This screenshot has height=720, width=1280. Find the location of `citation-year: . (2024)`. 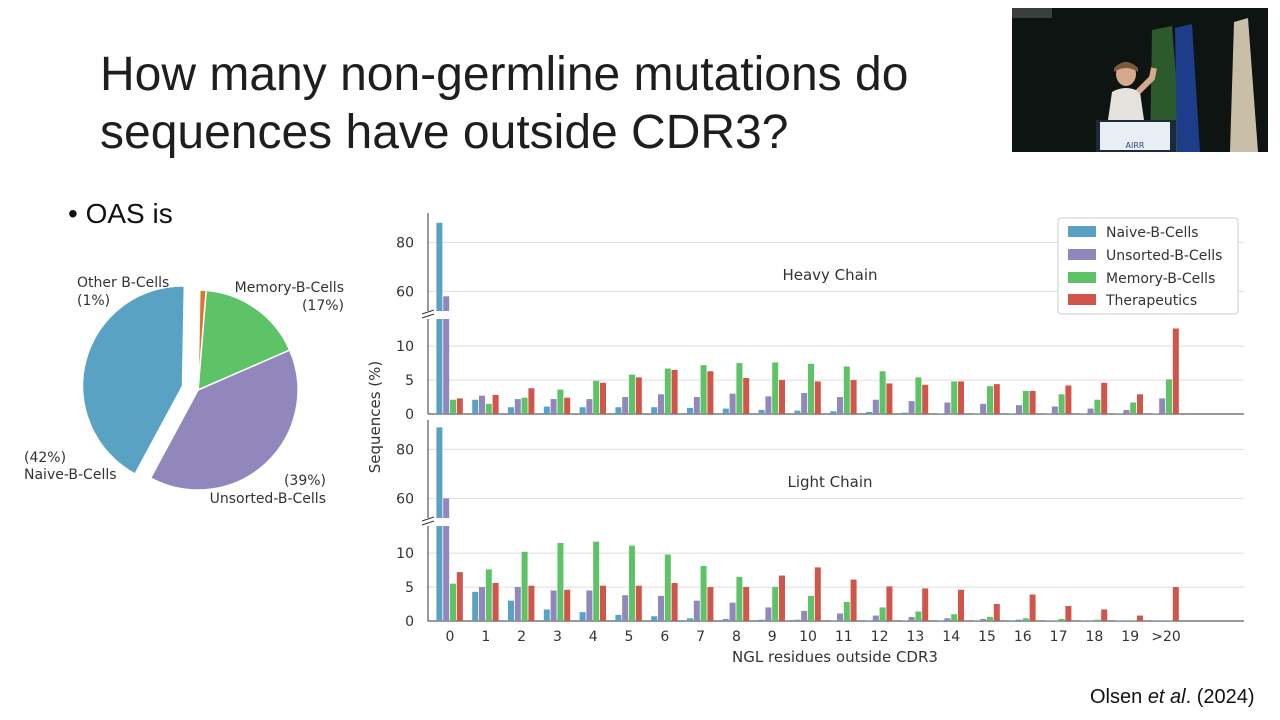

citation-year: . (2024) is located at coordinates (1220, 697).